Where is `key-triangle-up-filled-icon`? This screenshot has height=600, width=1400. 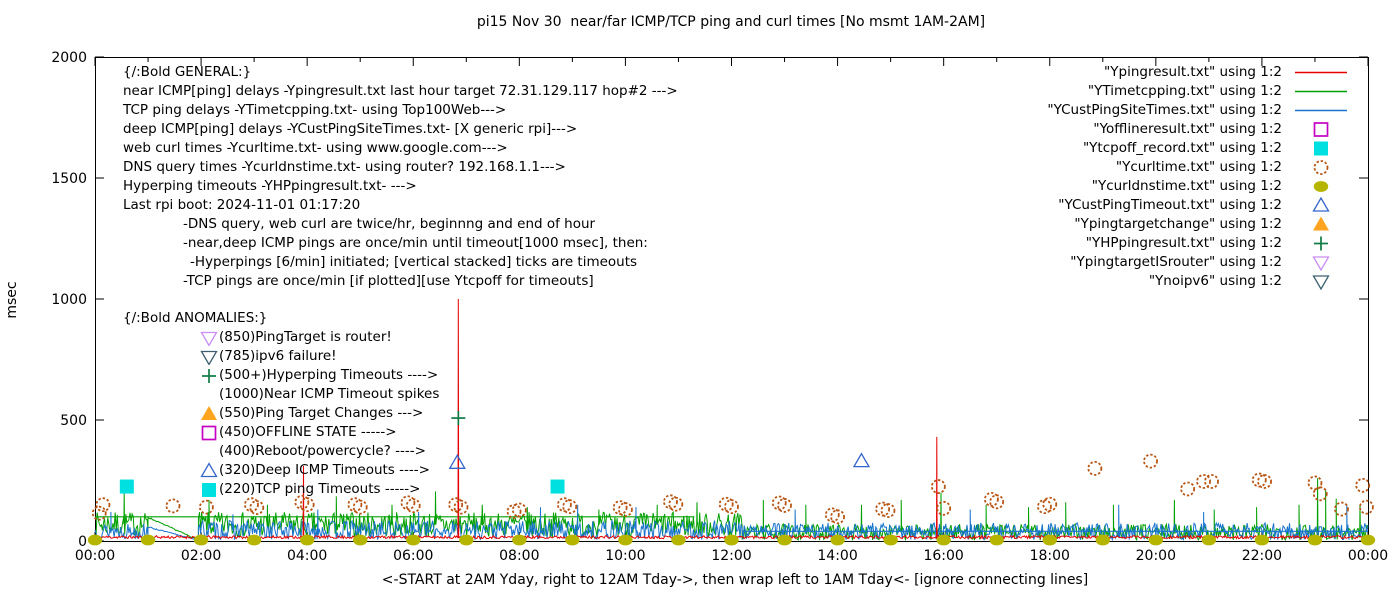
key-triangle-up-filled-icon is located at coordinates (209, 413).